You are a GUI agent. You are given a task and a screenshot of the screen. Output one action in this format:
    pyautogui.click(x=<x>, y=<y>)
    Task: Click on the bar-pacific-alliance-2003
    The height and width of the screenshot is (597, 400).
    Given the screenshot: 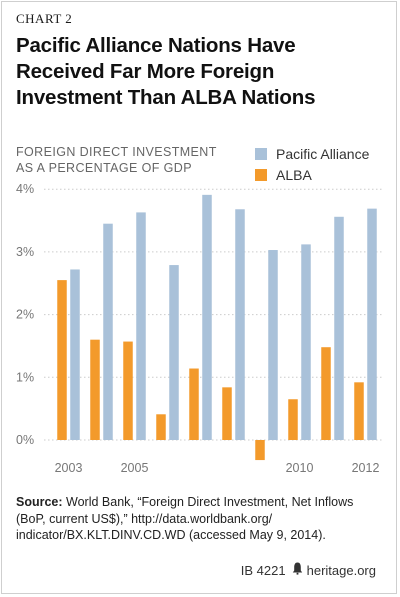 What is the action you would take?
    pyautogui.click(x=75, y=354)
    